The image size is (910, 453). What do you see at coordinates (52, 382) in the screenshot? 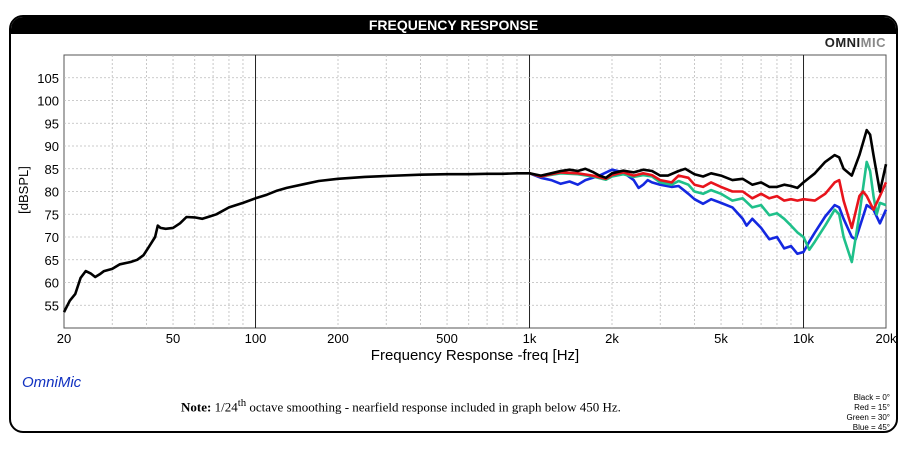
I see `software-label: OmniMic` at bounding box center [52, 382].